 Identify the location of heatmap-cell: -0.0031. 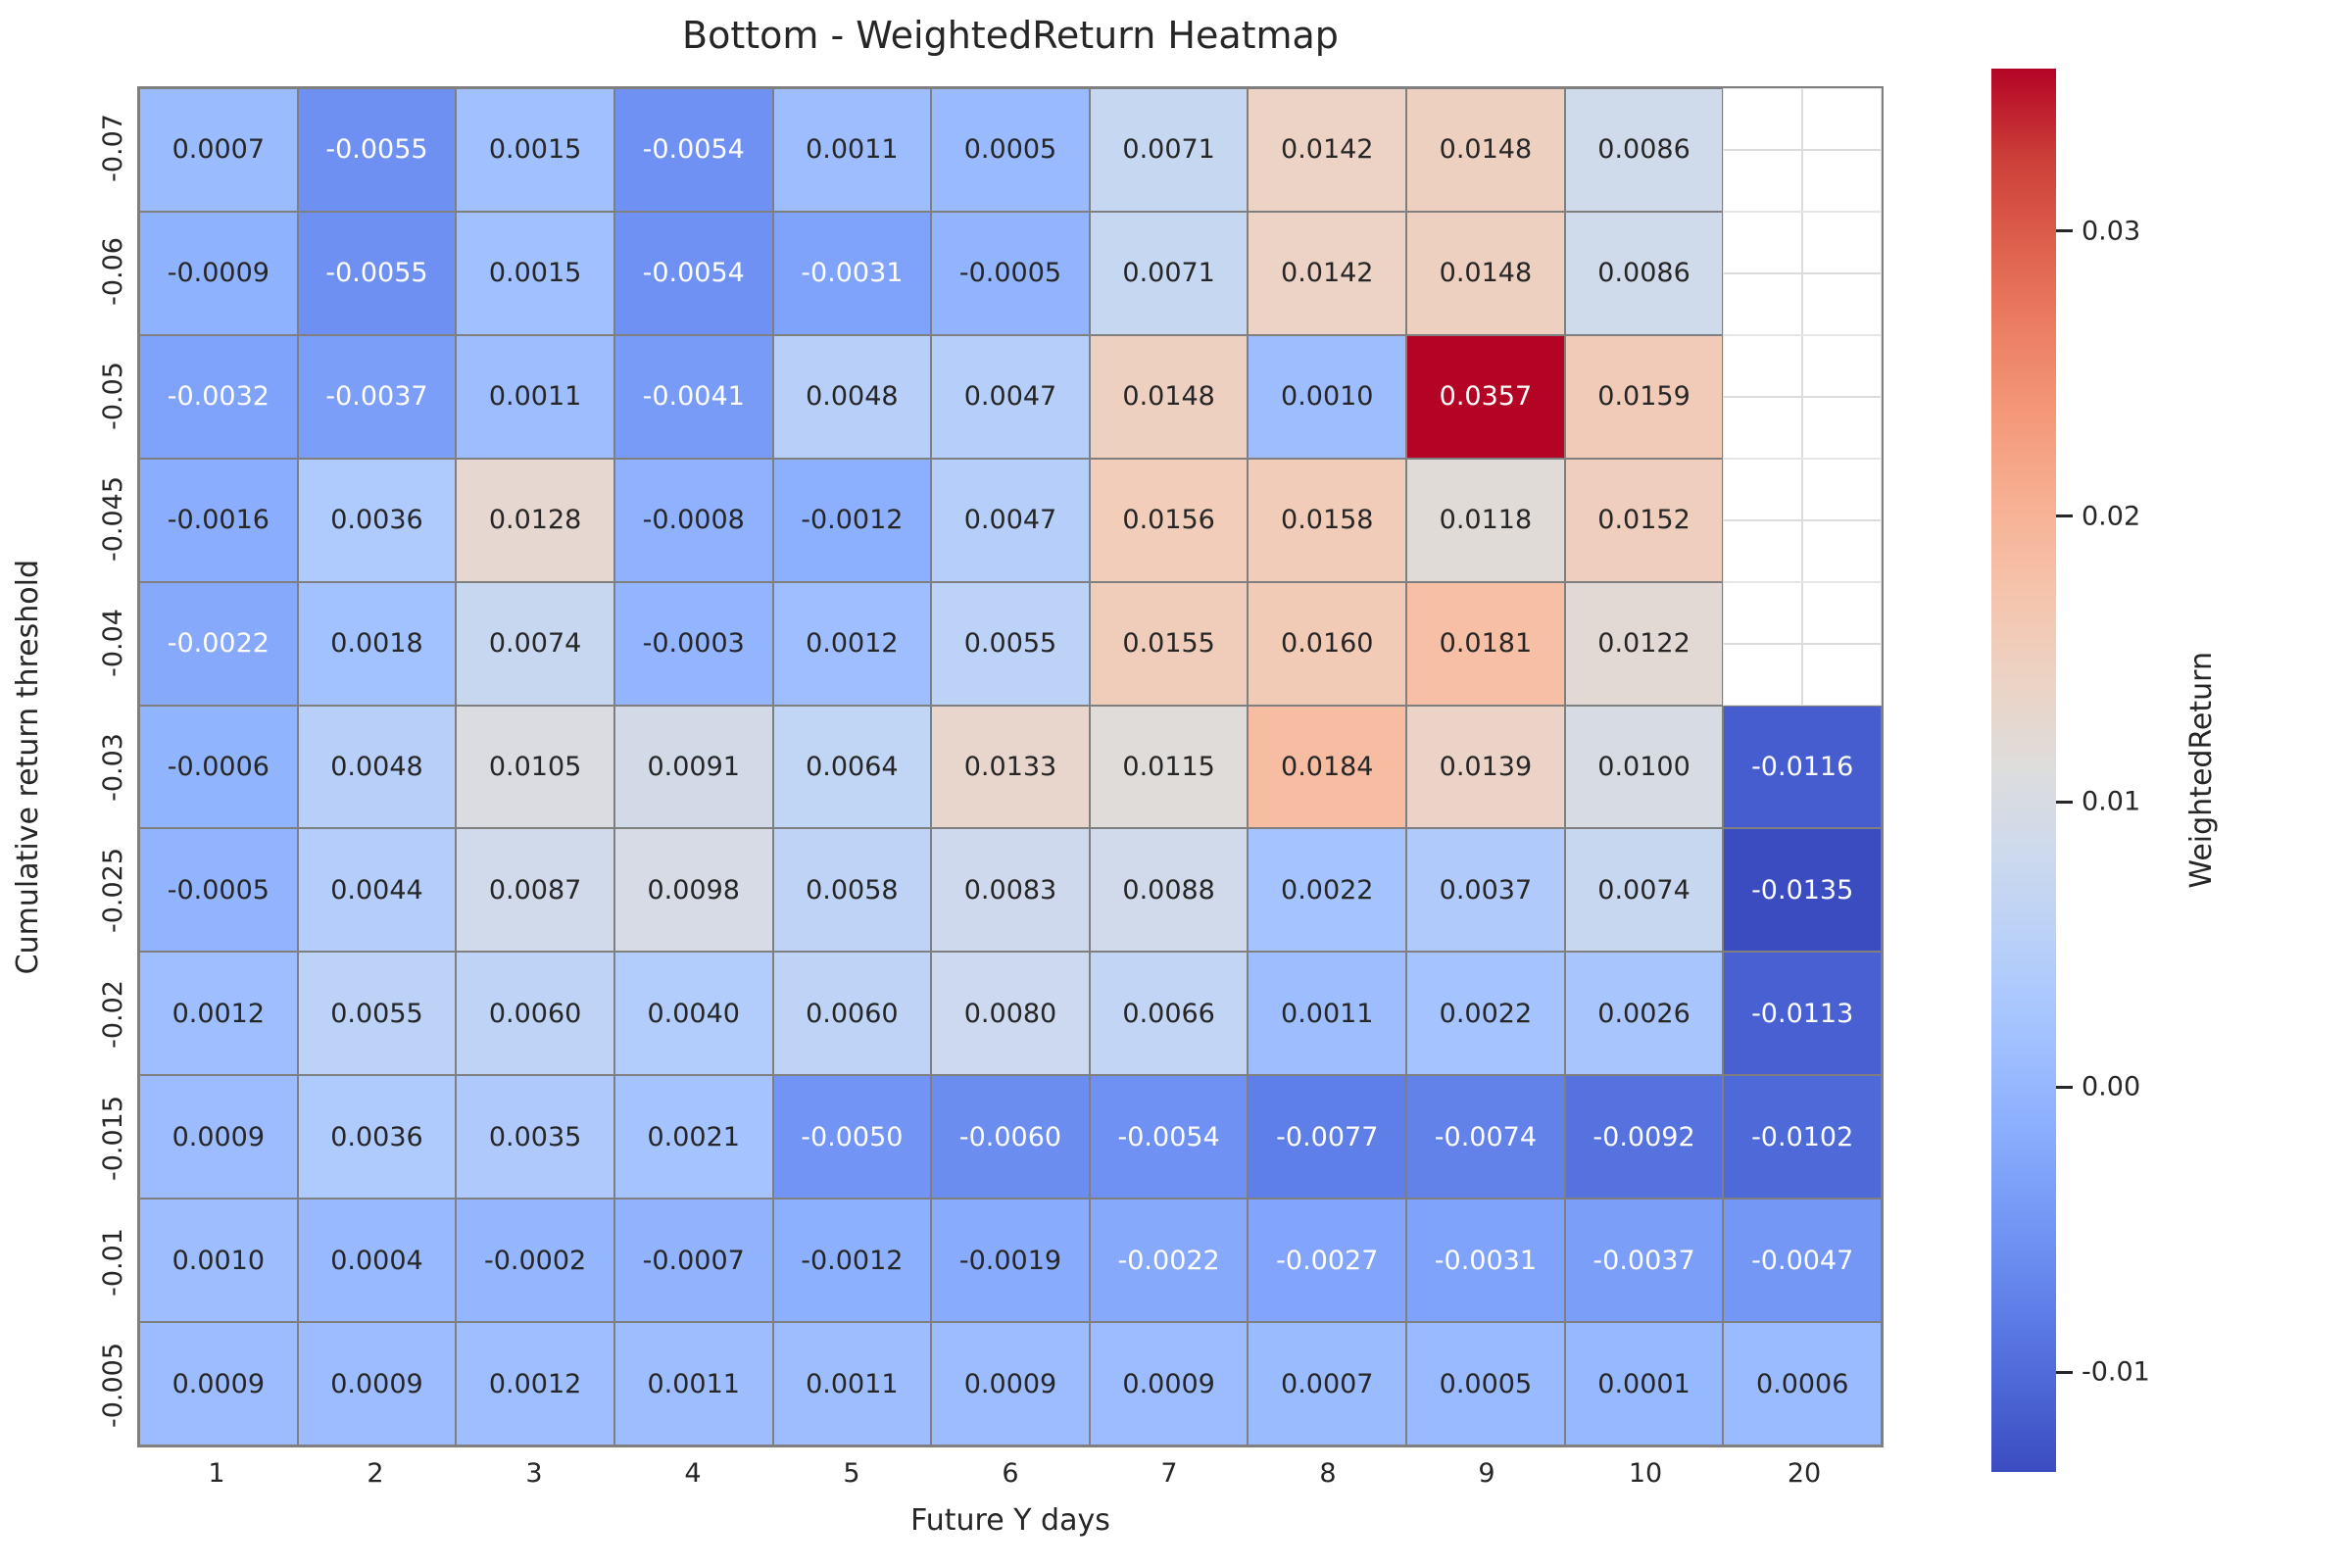
(1485, 1261).